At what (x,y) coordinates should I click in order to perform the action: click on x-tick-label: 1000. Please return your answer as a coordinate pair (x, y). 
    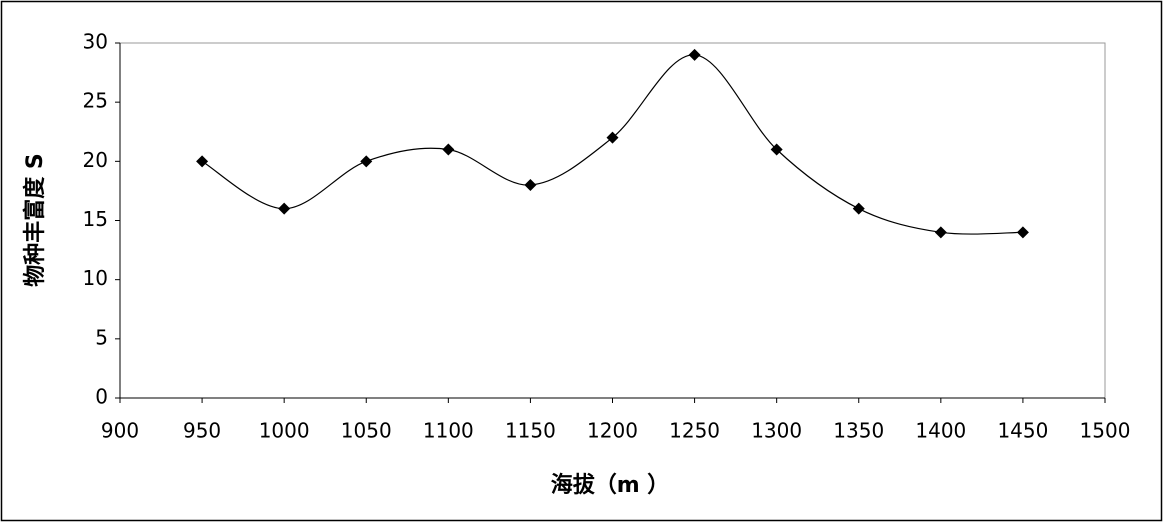
    Looking at the image, I should click on (284, 431).